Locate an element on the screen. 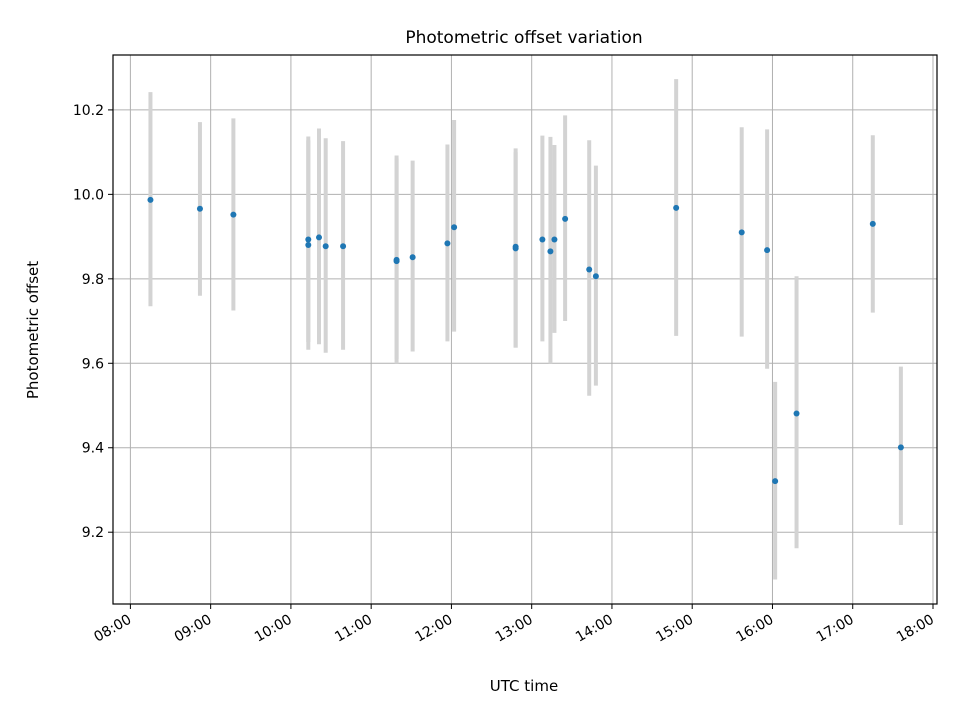 The image size is (960, 720). y-tick-label: 10.2 is located at coordinates (88, 111).